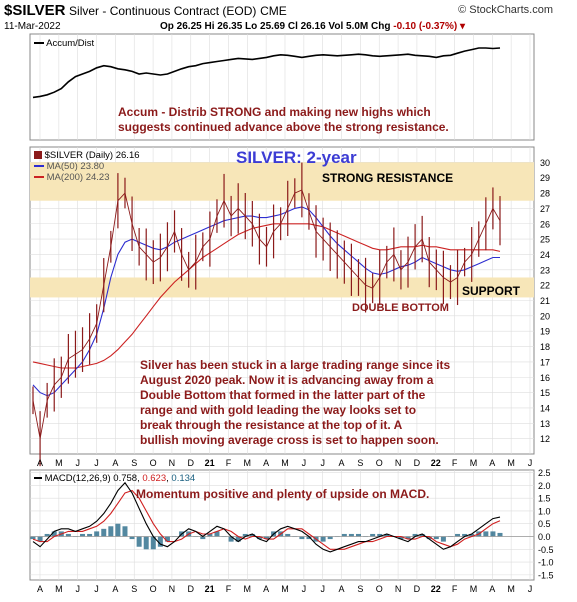 The height and width of the screenshot is (602, 577). I want to click on price-tick-label: 25, so click(545, 240).